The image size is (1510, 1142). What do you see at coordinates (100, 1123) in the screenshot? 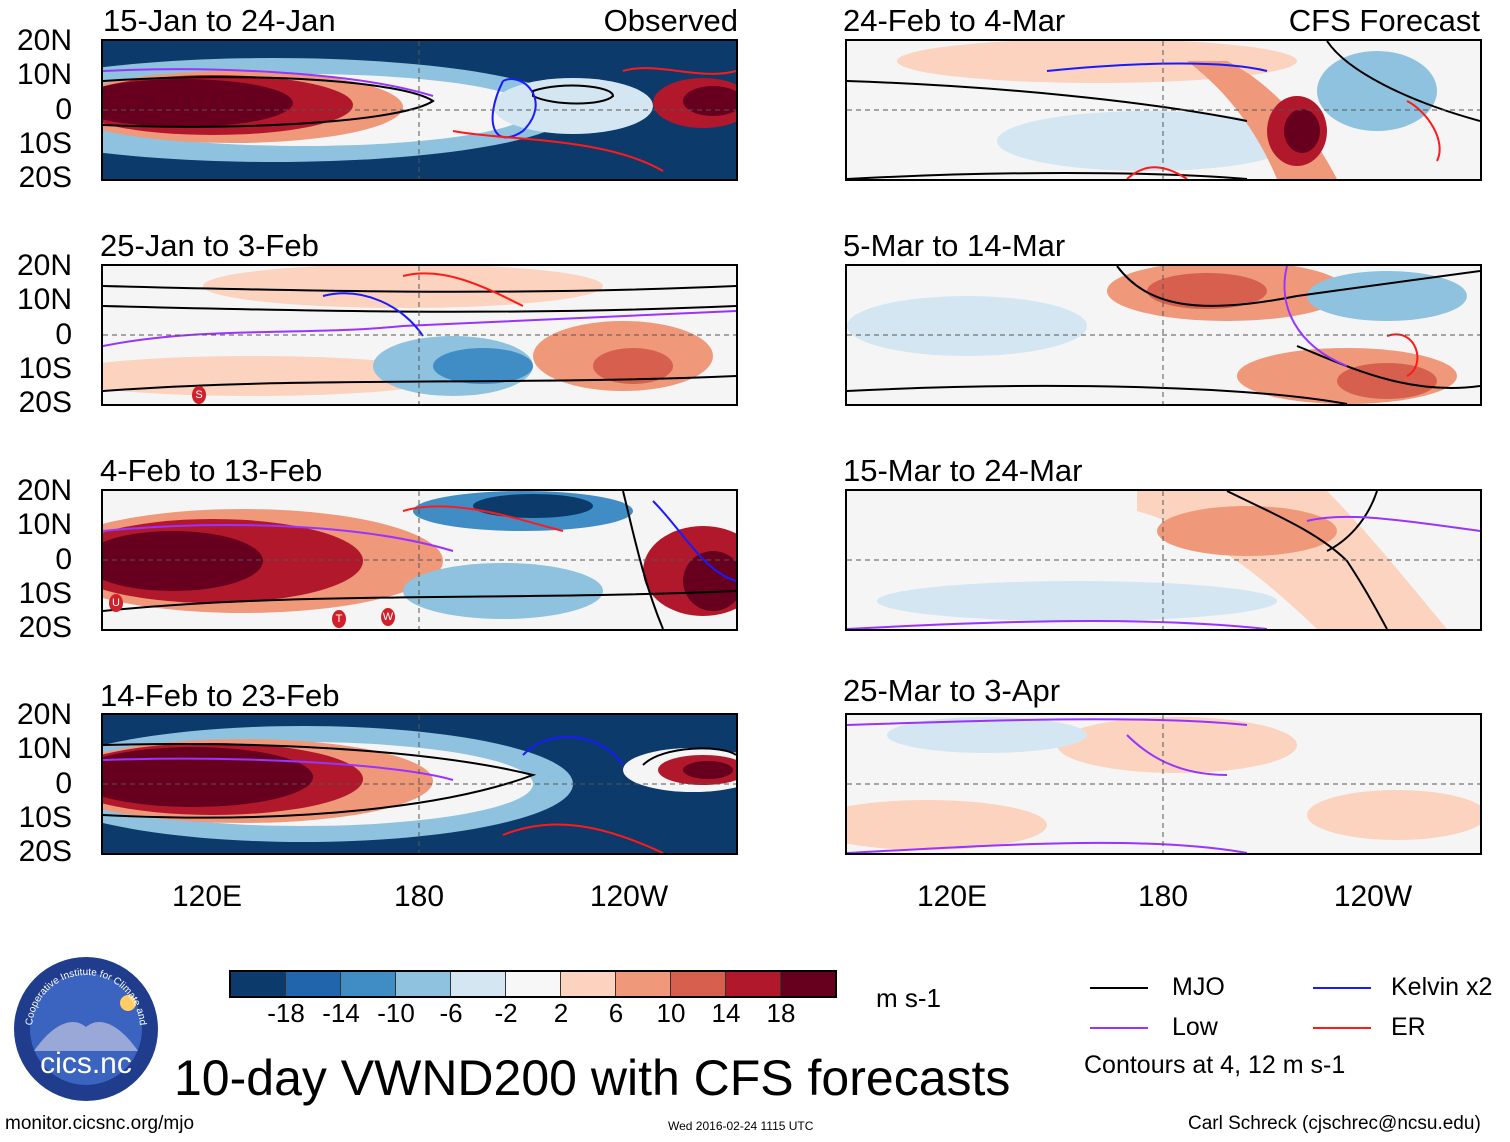
I see `footer-url: monitor.cicsnc.org/mjo` at bounding box center [100, 1123].